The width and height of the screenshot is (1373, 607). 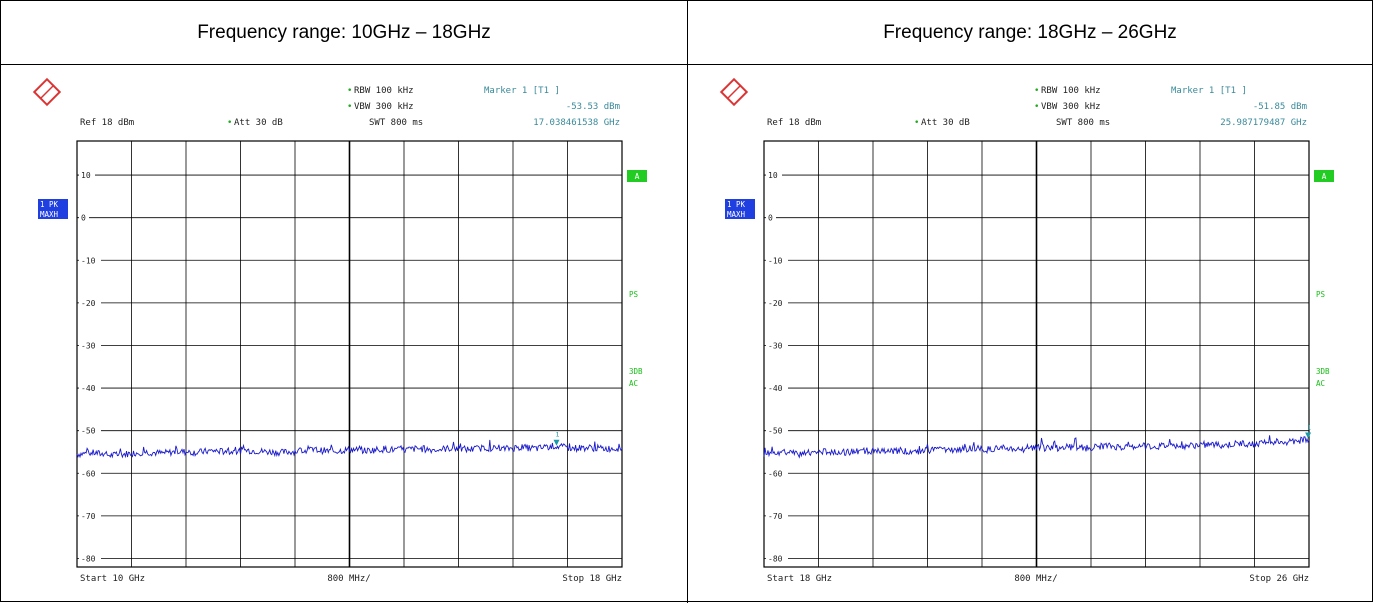 What do you see at coordinates (1036, 447) in the screenshot?
I see `chart-1-trace-line` at bounding box center [1036, 447].